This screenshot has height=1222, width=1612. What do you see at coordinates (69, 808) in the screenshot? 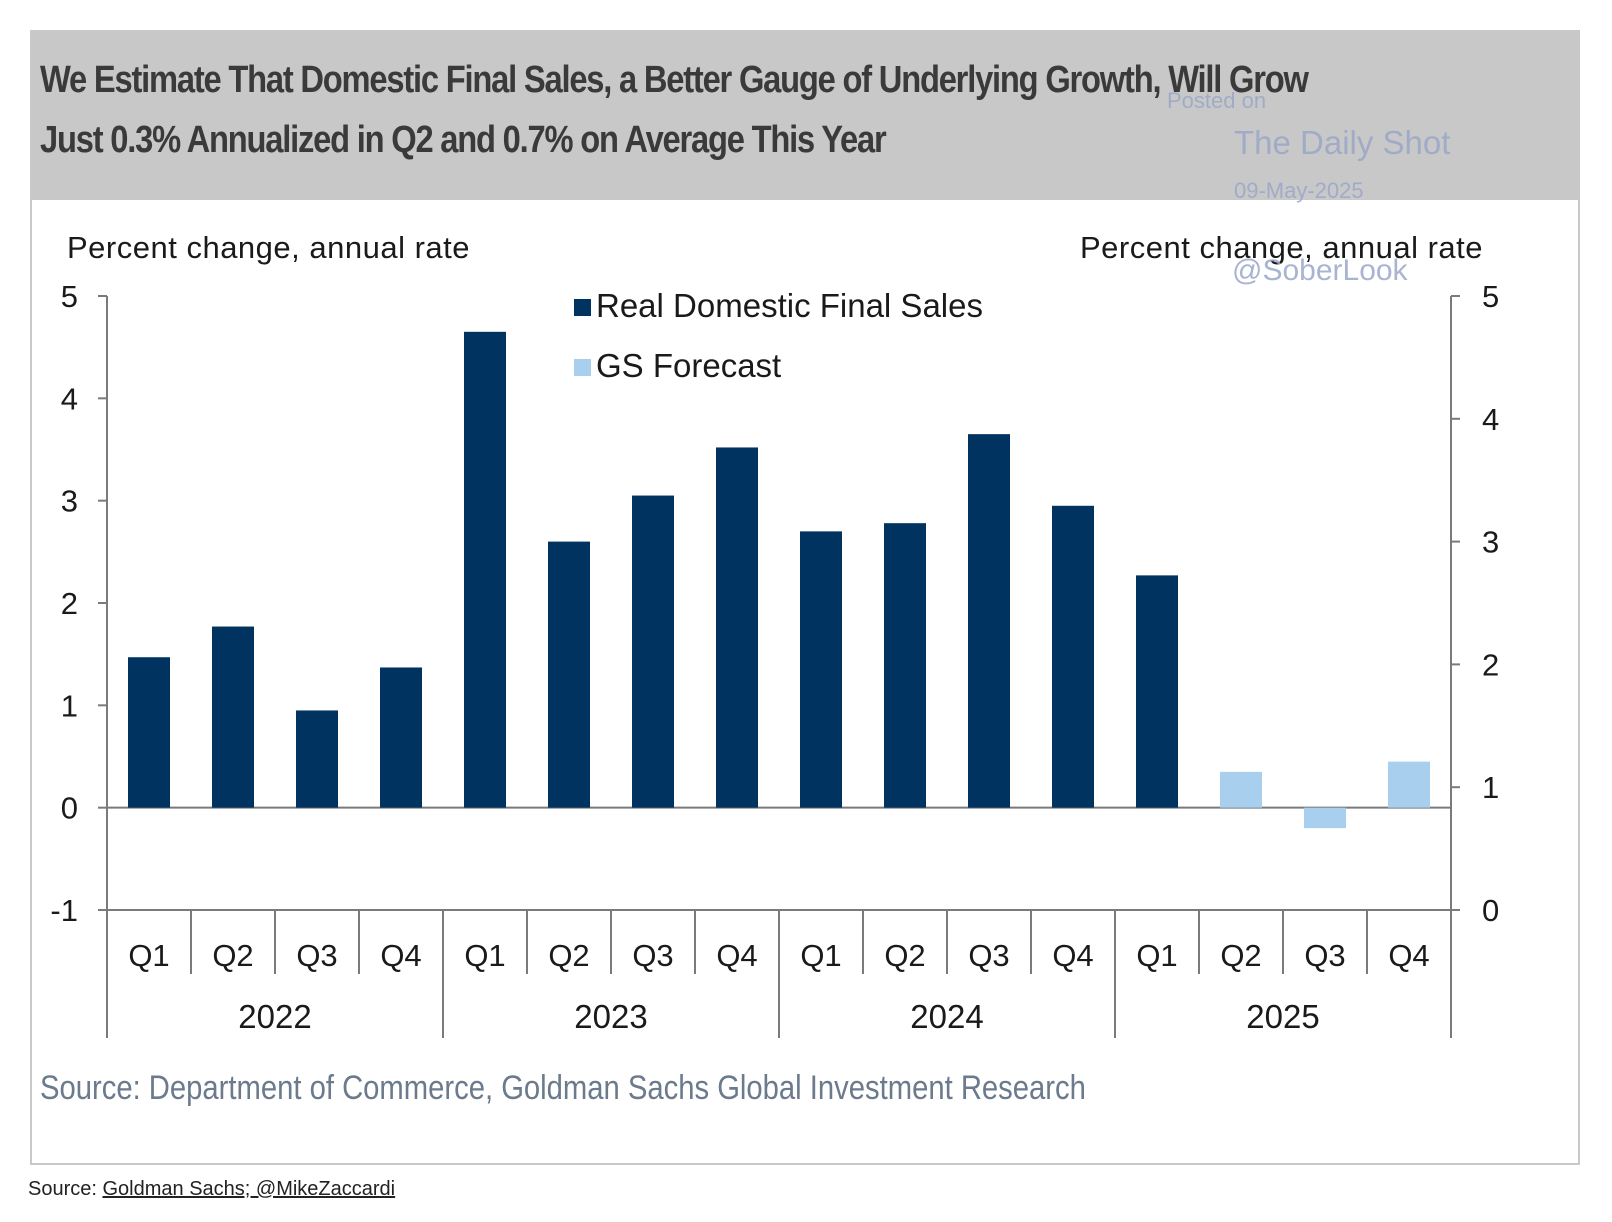
I see `left-axis-tick-label: 0` at bounding box center [69, 808].